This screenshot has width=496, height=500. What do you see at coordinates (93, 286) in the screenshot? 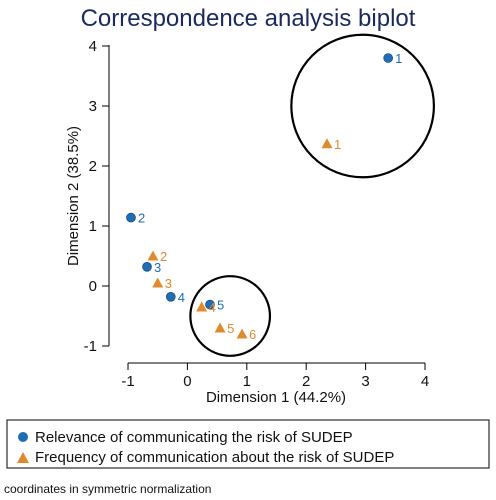
I see `y-tick-label: 0` at bounding box center [93, 286].